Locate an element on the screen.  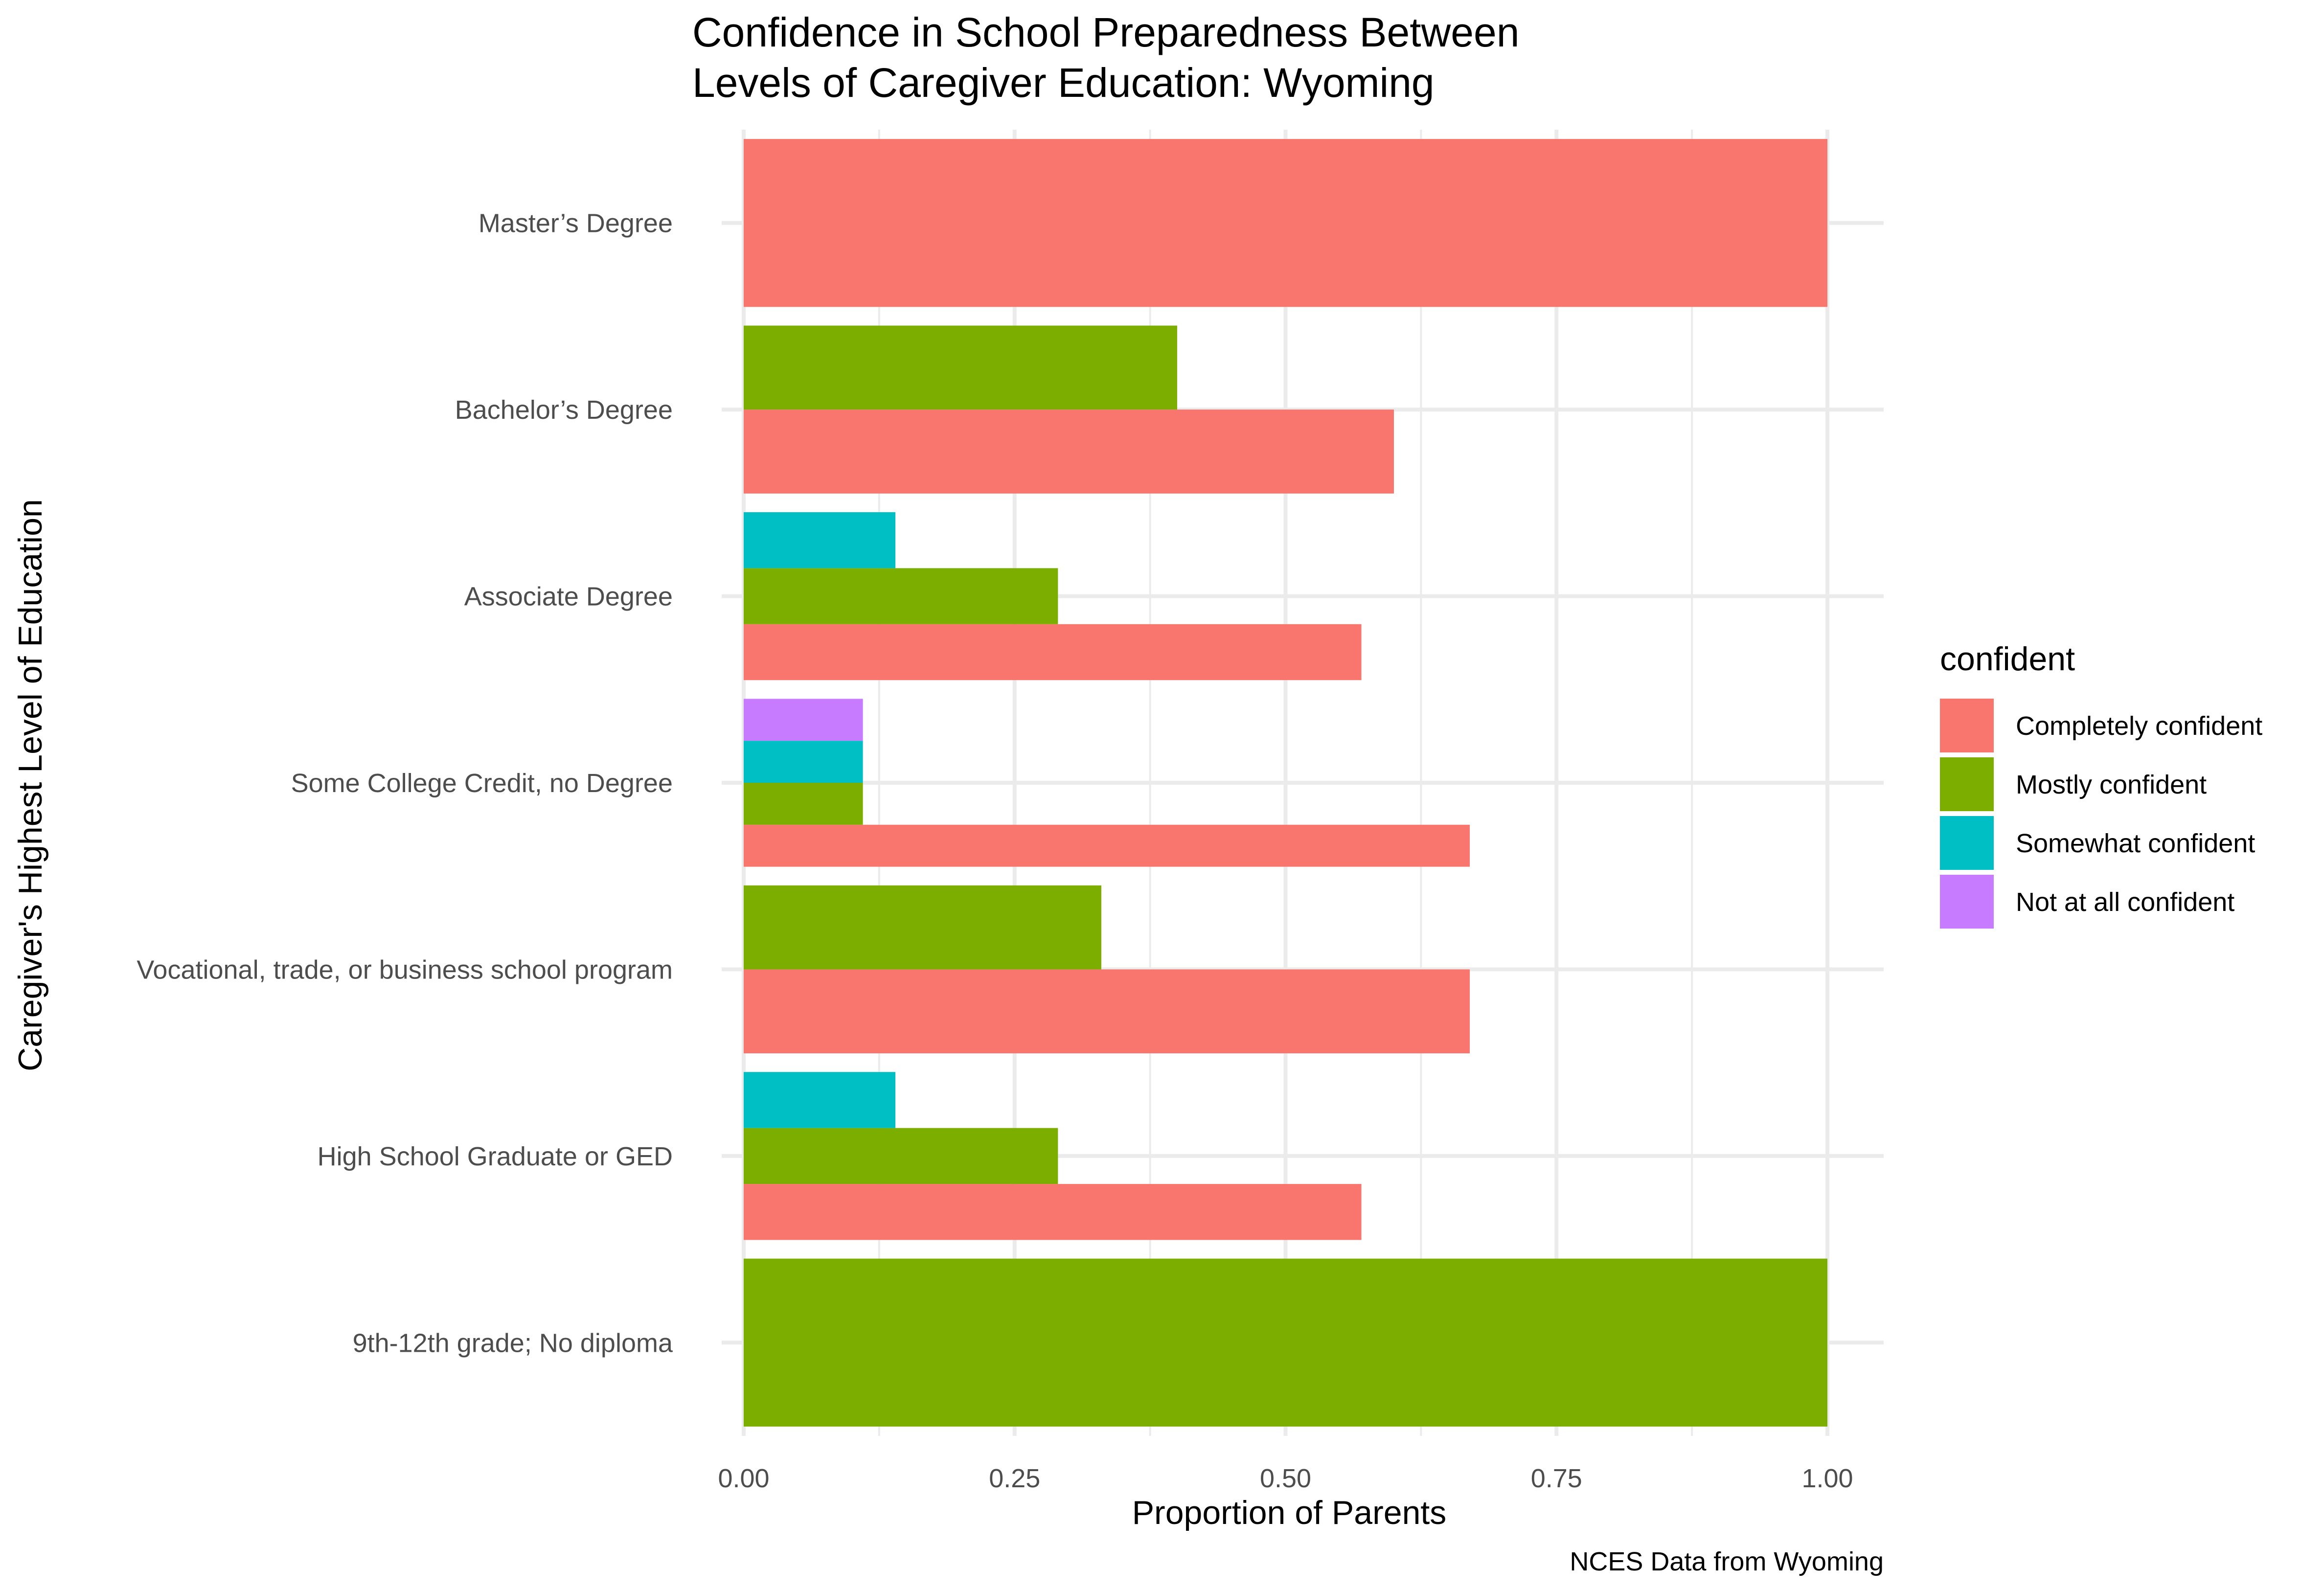
chart-title-line-2: Levels of Caregiver Education: Wyoming is located at coordinates (1064, 83).